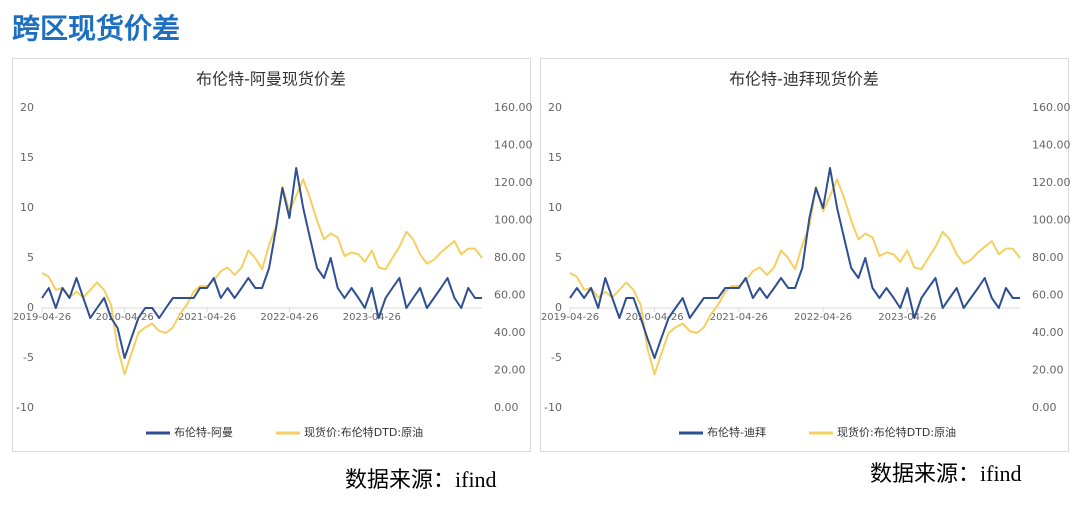  I want to click on legend-label: 布伦特-阿曼, so click(203, 432).